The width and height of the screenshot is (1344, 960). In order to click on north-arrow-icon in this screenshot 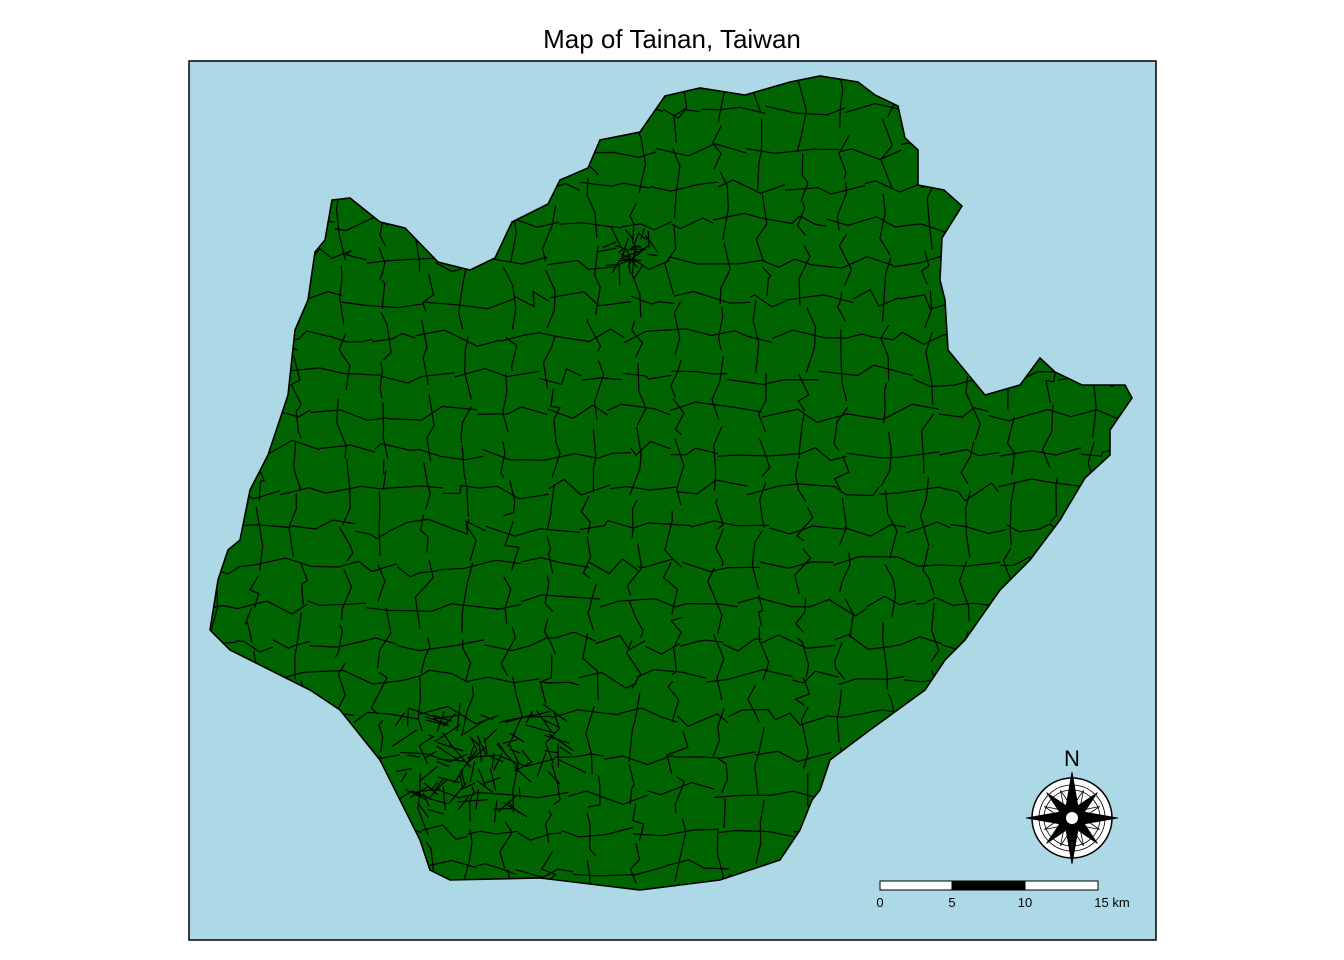, I will do `click(1072, 818)`.